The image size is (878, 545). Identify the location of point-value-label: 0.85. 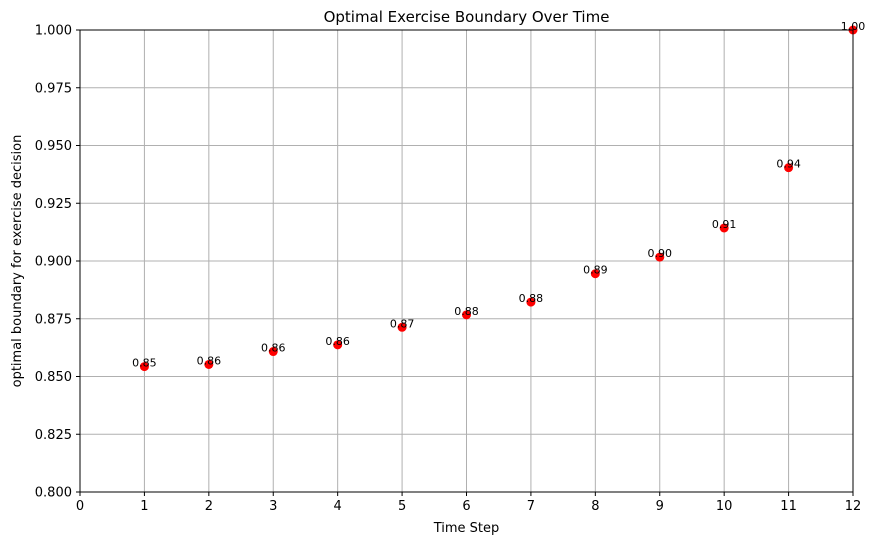
(144, 363).